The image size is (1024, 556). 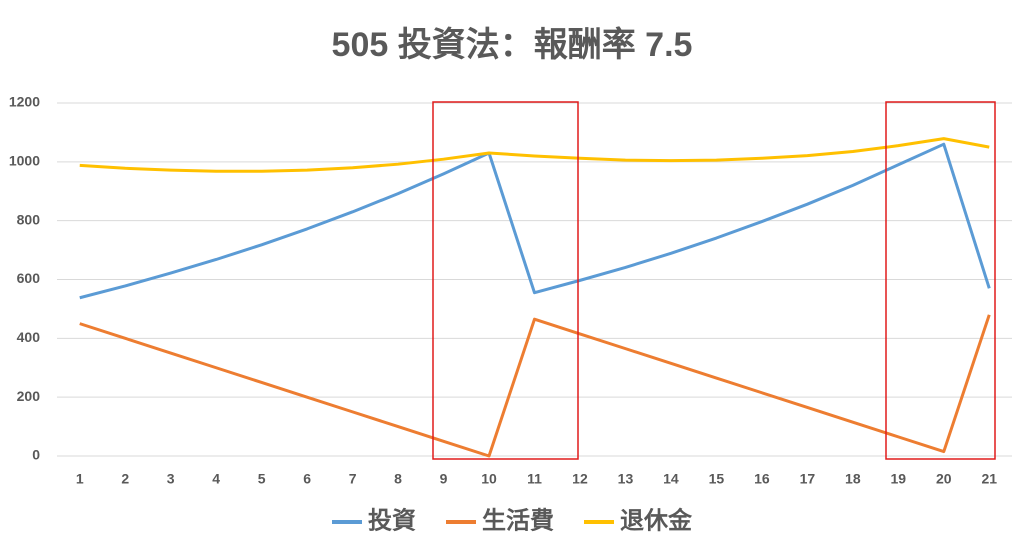 I want to click on x-tick-label: 1, so click(x=80, y=479).